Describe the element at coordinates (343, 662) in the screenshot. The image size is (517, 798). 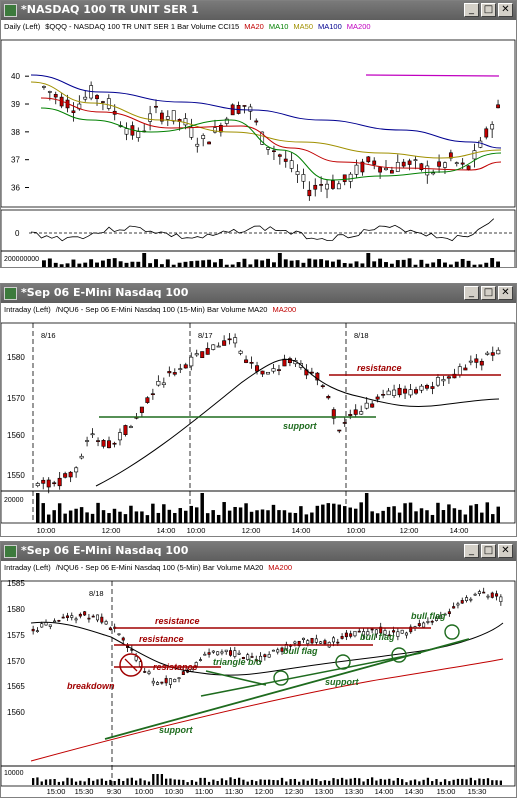
I see `bull-flag-circle` at that location.